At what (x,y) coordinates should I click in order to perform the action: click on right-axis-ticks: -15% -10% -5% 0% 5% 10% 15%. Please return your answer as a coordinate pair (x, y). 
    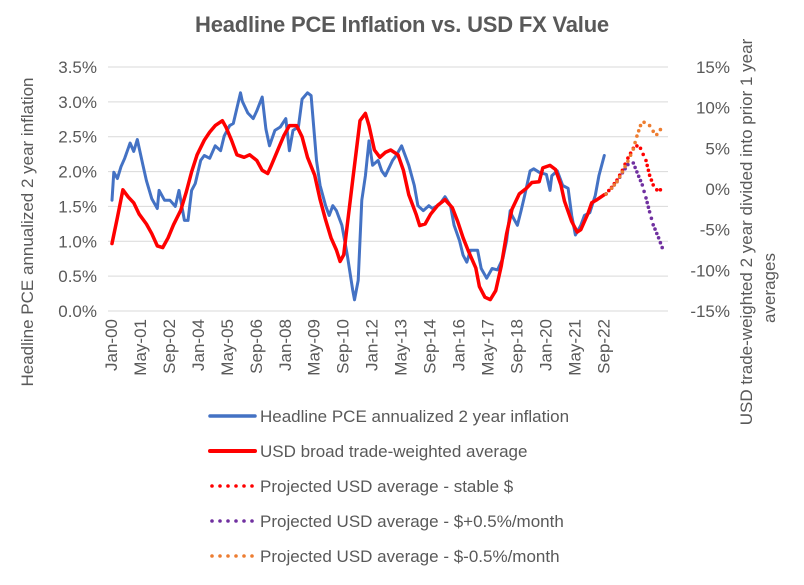
    Looking at the image, I should click on (710, 189).